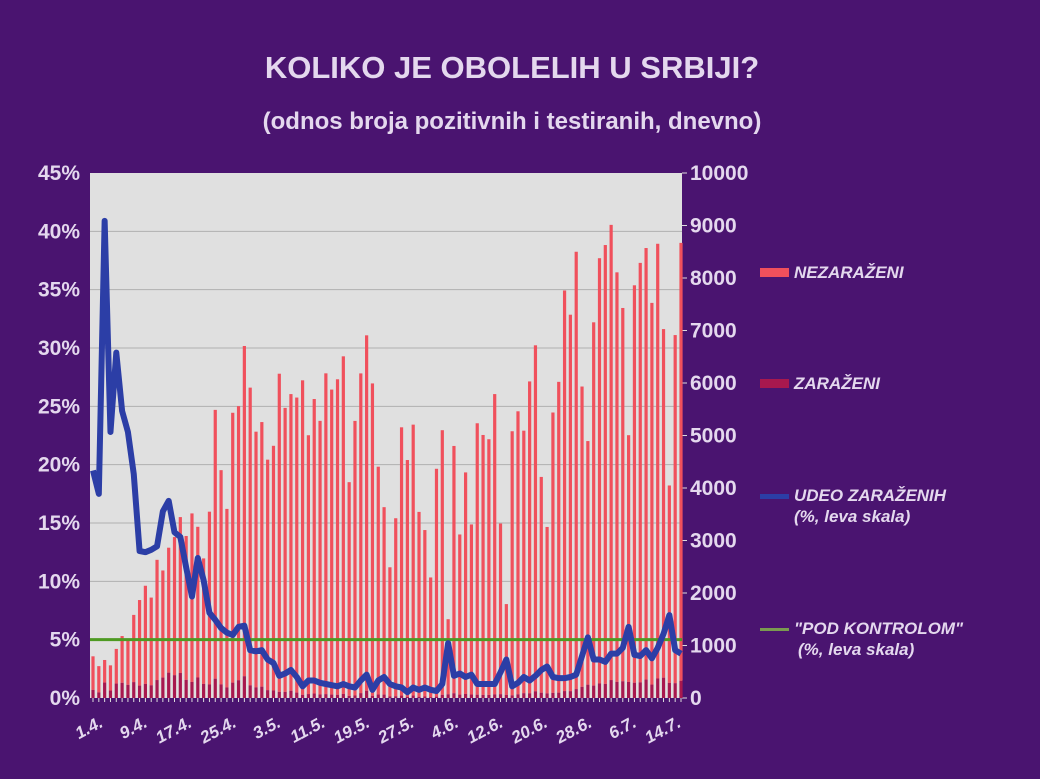  What do you see at coordinates (512, 67) in the screenshot?
I see `chart-title: KOLIKO JE OBOLELIH U SRBIJI?` at bounding box center [512, 67].